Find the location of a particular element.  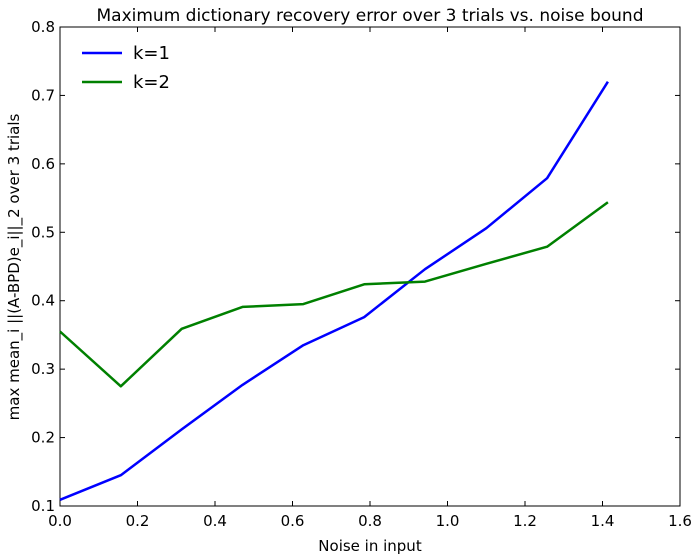

x-tick-label: 0.2 is located at coordinates (138, 521).